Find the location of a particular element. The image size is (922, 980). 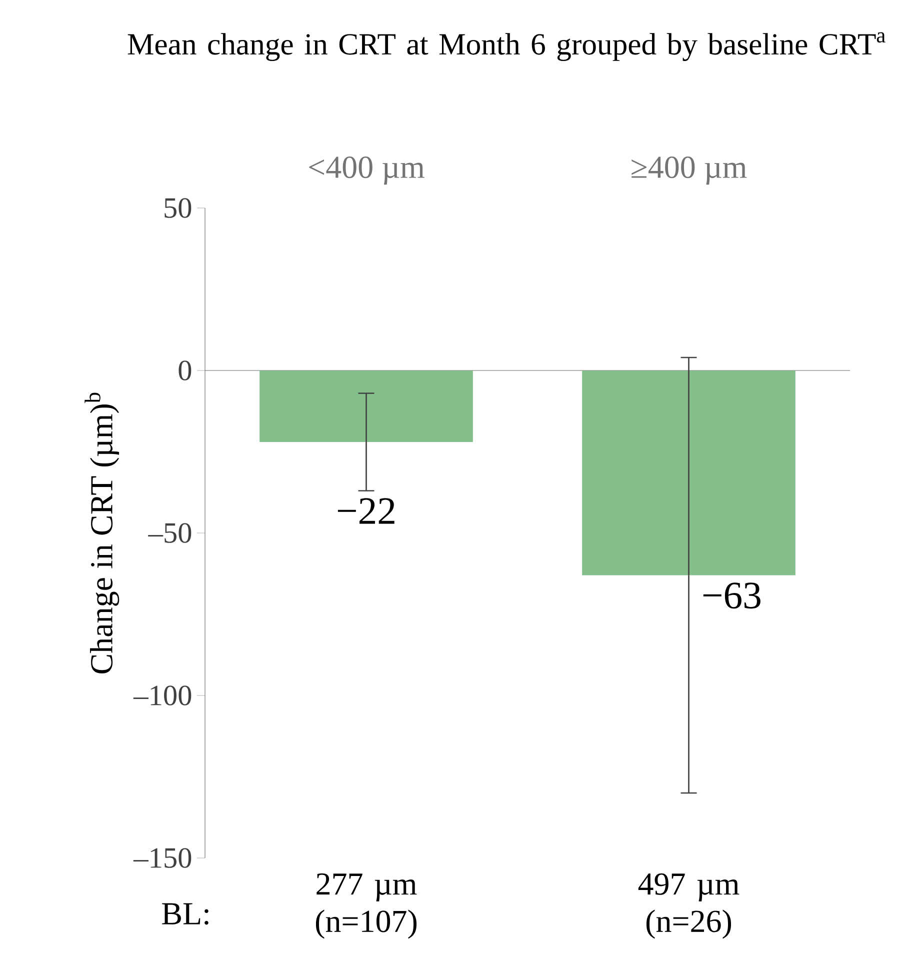

data-label: −22 is located at coordinates (366, 511).